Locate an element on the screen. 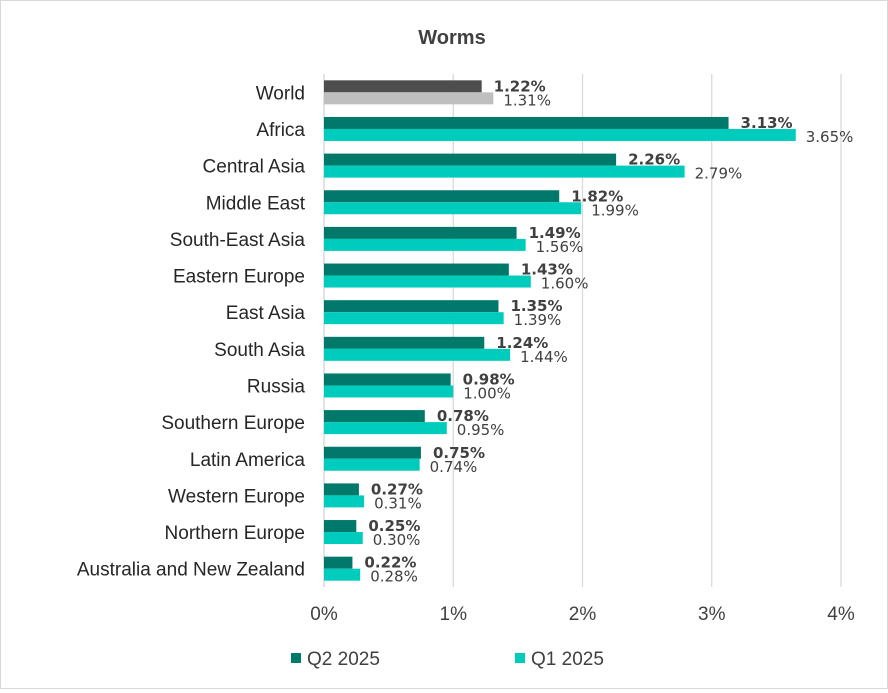 This screenshot has height=693, width=888. legend-label-q2: Q2 2025 is located at coordinates (343, 659).